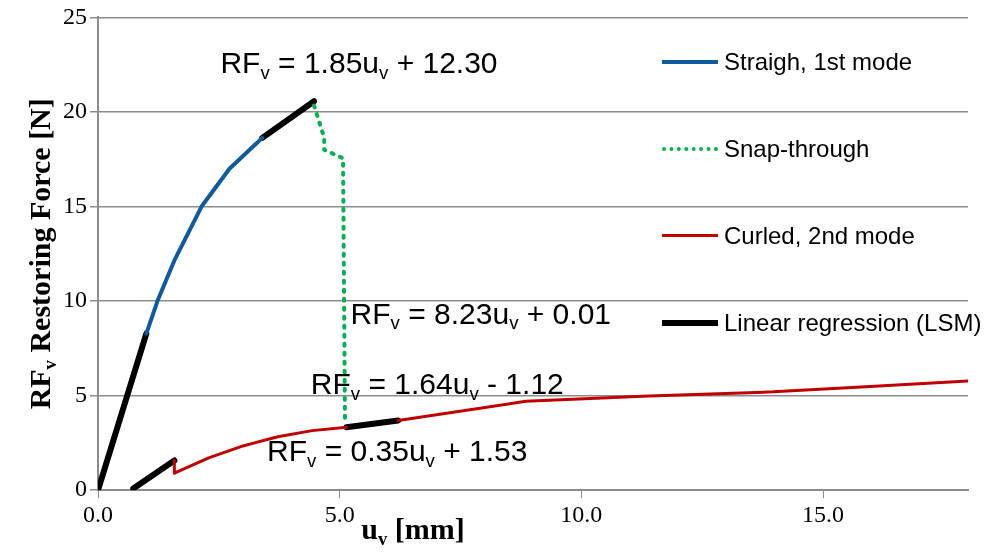 This screenshot has height=553, width=1008. Describe the element at coordinates (75, 204) in the screenshot. I see `y-tick-label: 15` at that location.